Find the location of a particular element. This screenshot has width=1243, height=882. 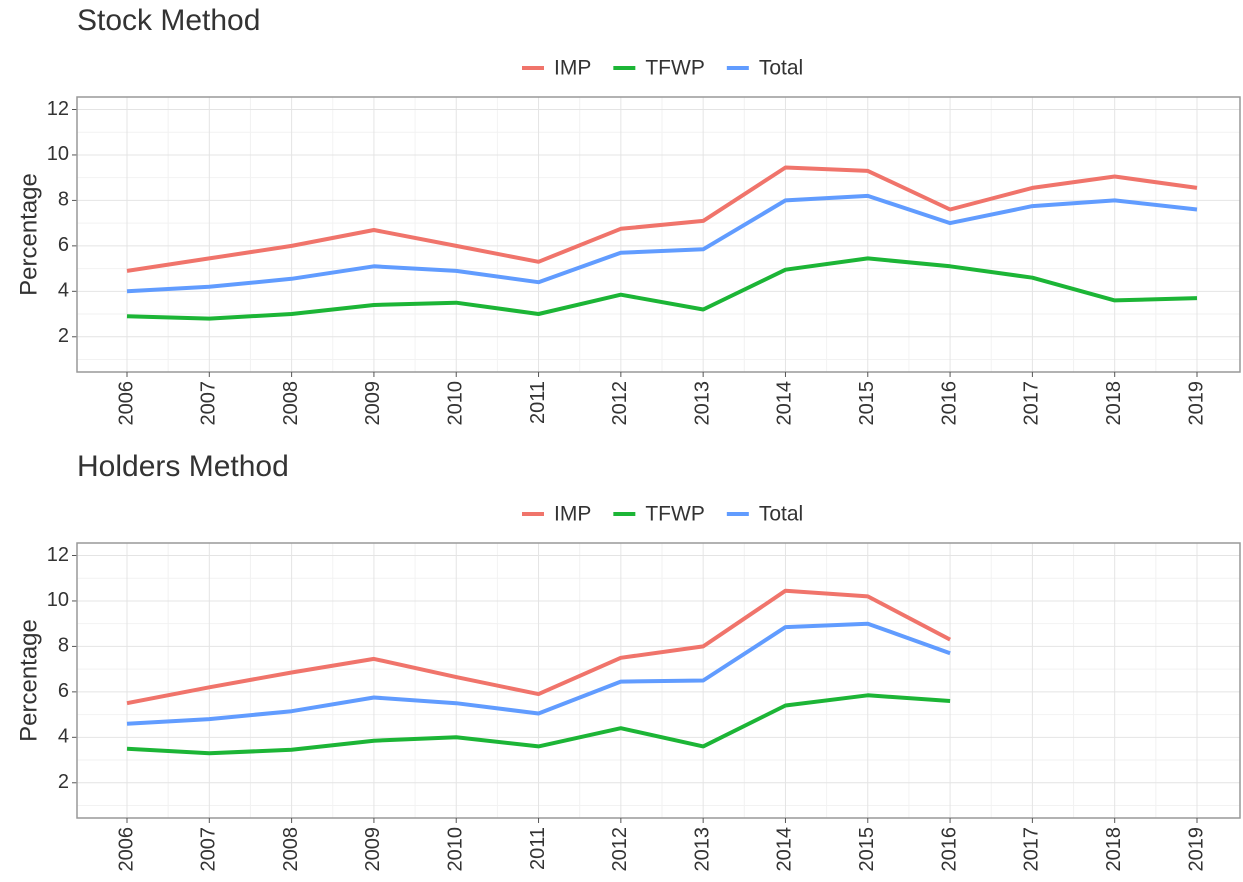

chart-title: Holders Method is located at coordinates (183, 466).